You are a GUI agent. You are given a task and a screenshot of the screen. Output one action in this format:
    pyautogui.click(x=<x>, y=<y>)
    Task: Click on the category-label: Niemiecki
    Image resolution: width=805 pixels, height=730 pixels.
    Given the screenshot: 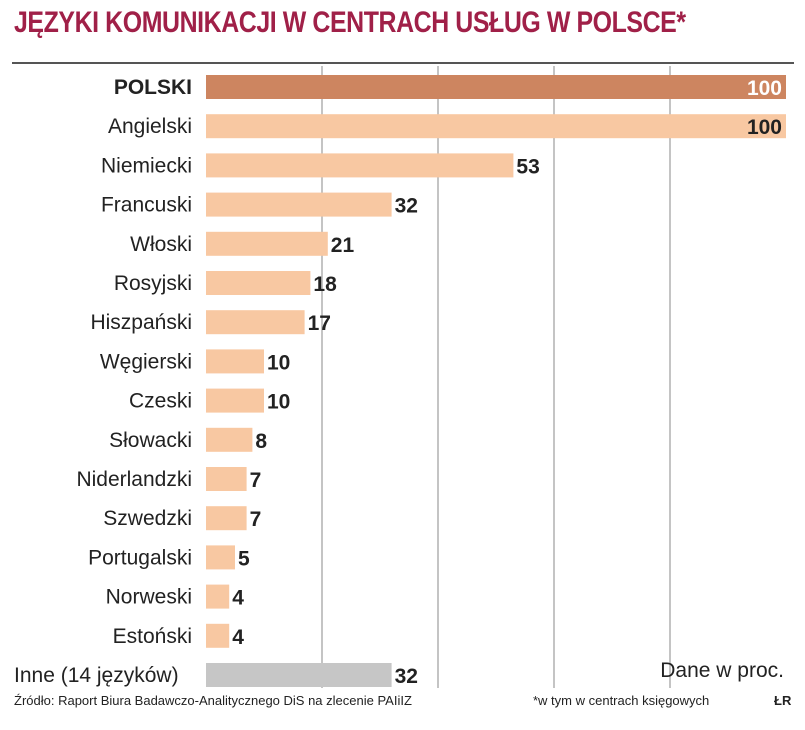 What is the action you would take?
    pyautogui.click(x=146, y=165)
    